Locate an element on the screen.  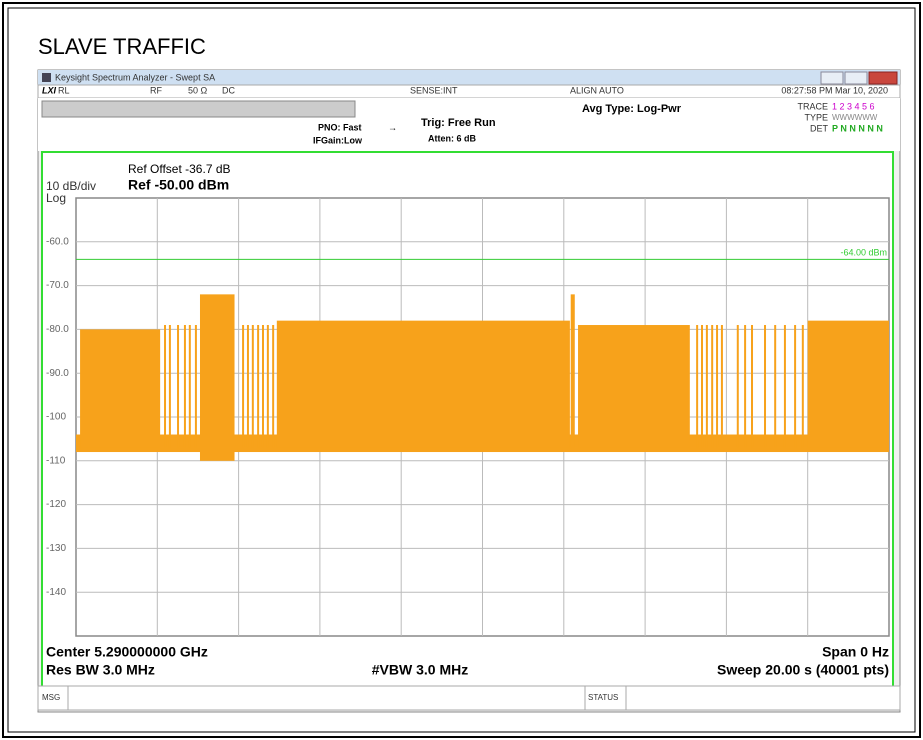
trace-numbers: 1 2 3 4 5 6 is located at coordinates (853, 106).